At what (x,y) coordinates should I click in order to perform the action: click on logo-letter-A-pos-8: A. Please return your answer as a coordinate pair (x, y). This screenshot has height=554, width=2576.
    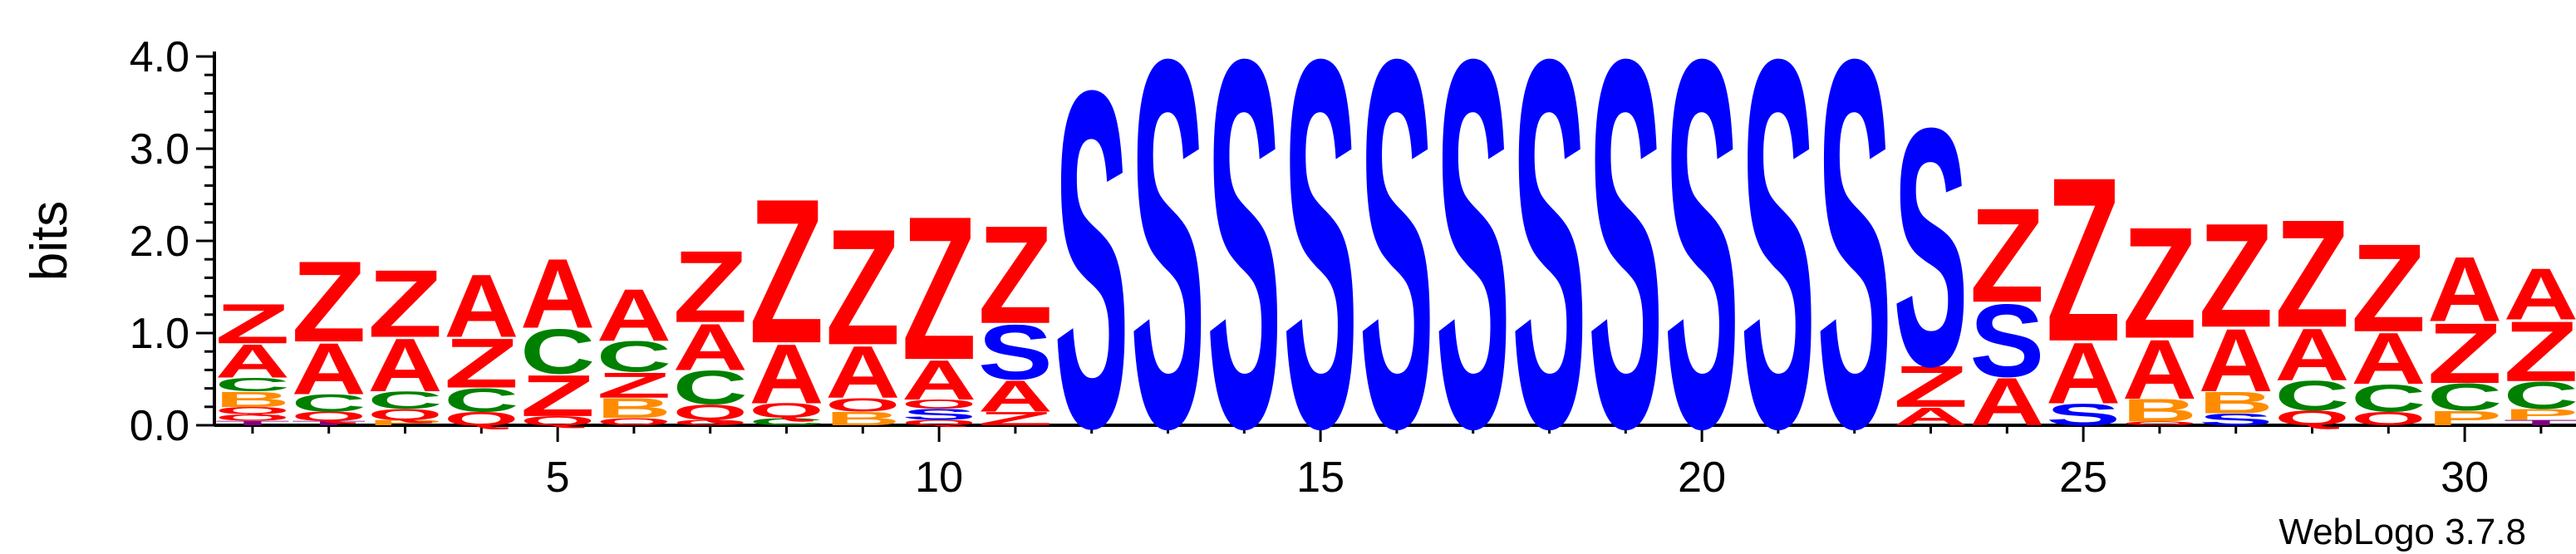
    Looking at the image, I should click on (787, 374).